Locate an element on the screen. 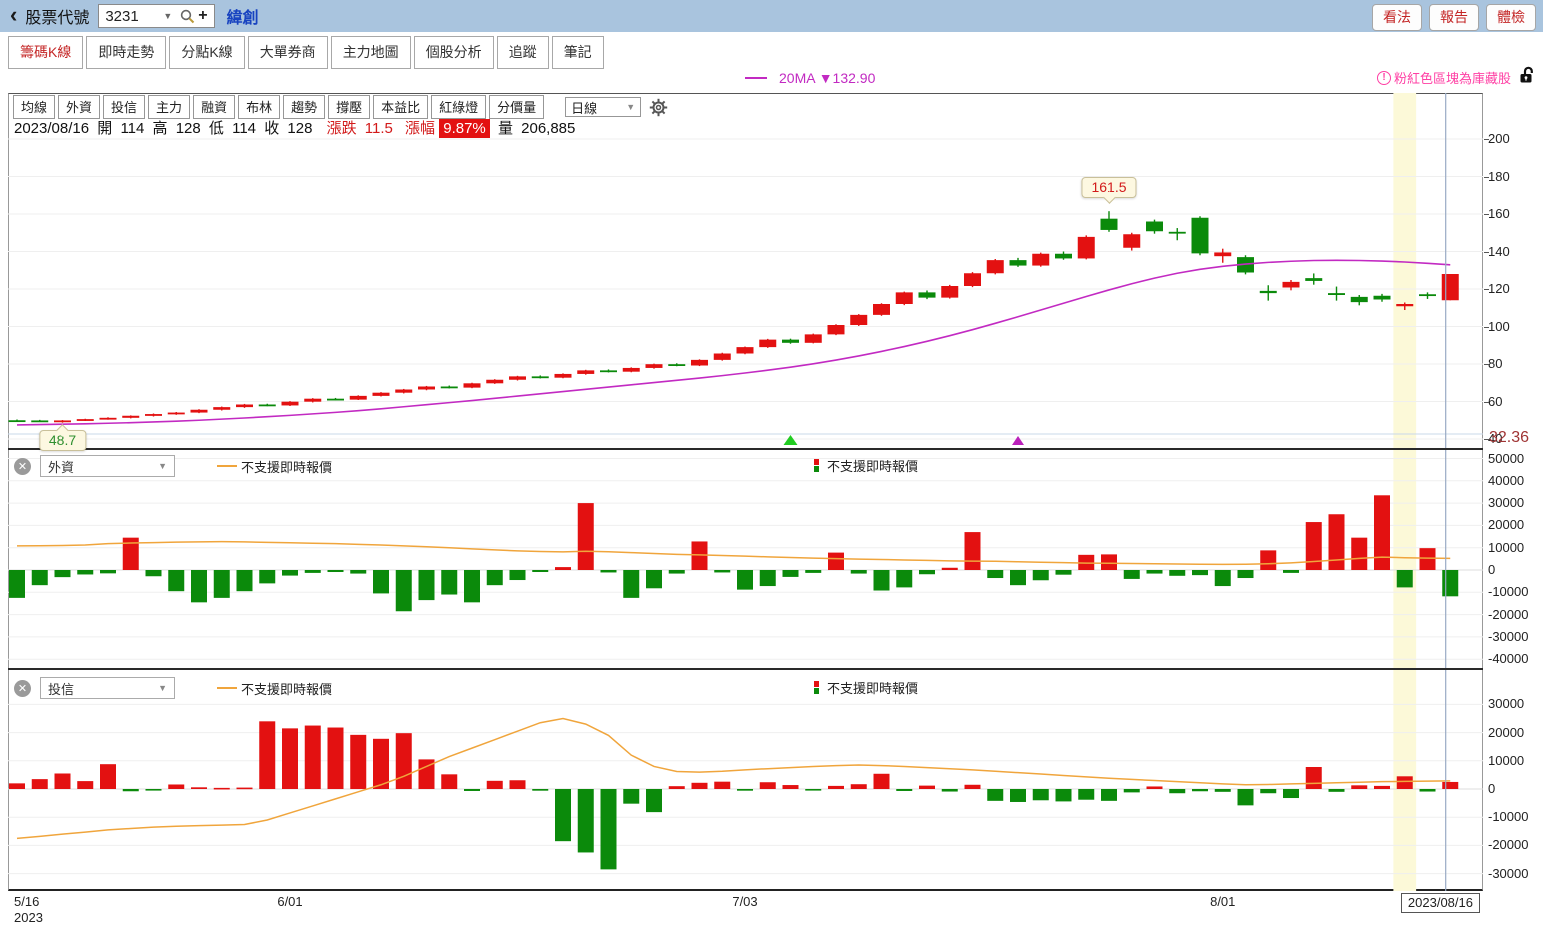  search-icon is located at coordinates (187, 16).